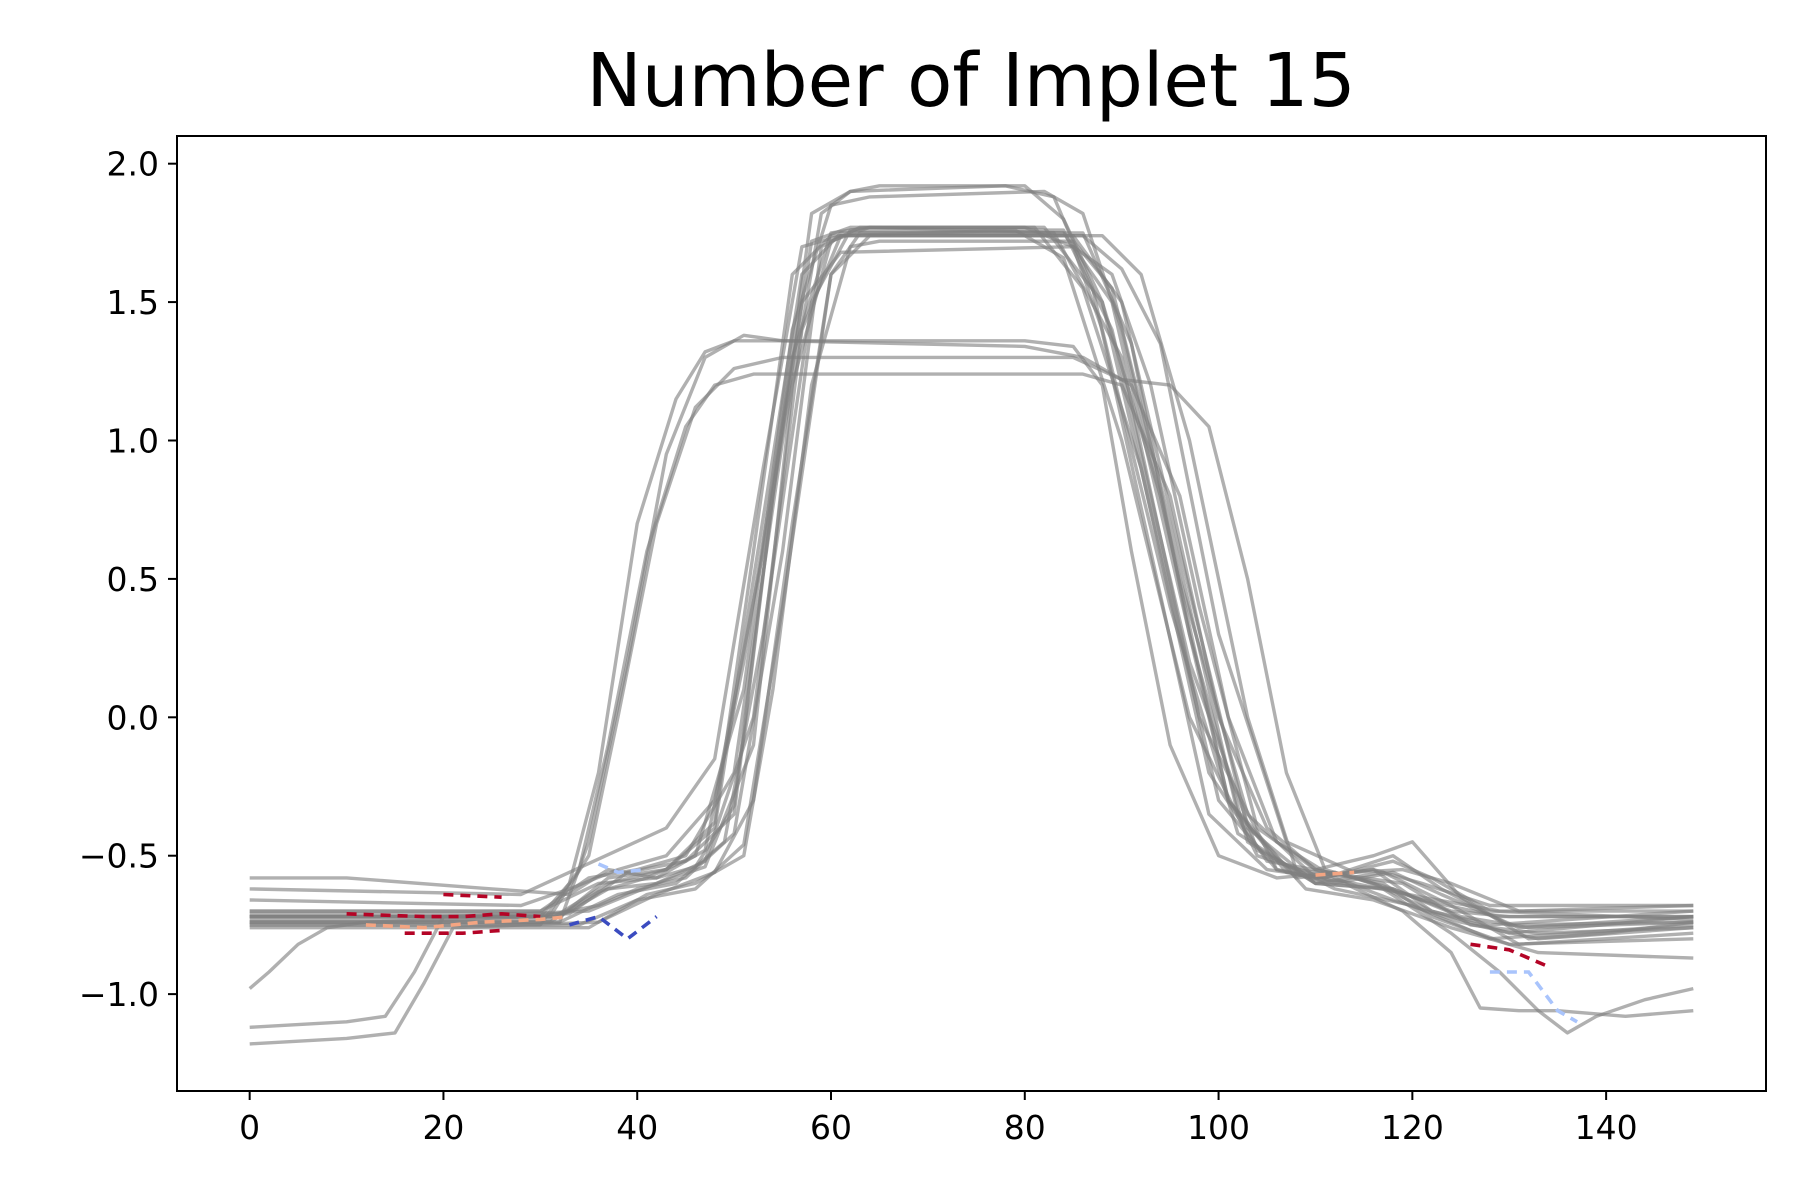 Image resolution: width=1800 pixels, height=1204 pixels. Describe the element at coordinates (249, 1127) in the screenshot. I see `x-tick-label: 0` at that location.